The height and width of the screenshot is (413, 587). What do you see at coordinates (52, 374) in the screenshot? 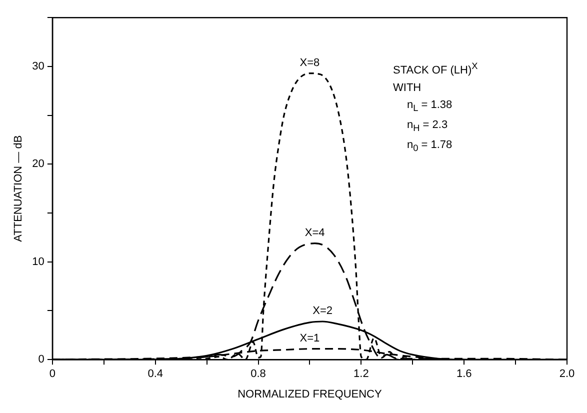
I see `x-tick-label: 0` at bounding box center [52, 374].